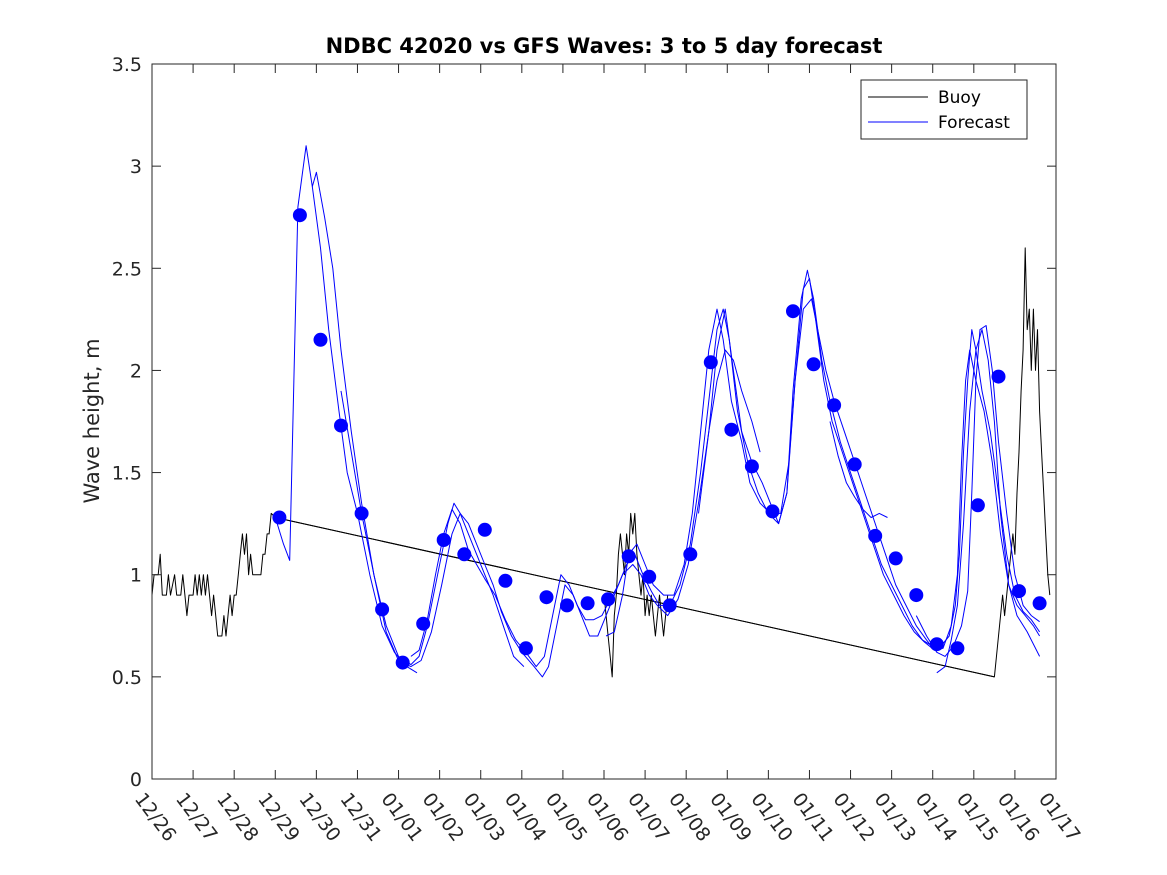 The width and height of the screenshot is (1167, 875). What do you see at coordinates (1059, 817) in the screenshot?
I see `x-tick-label: 01/17` at bounding box center [1059, 817].